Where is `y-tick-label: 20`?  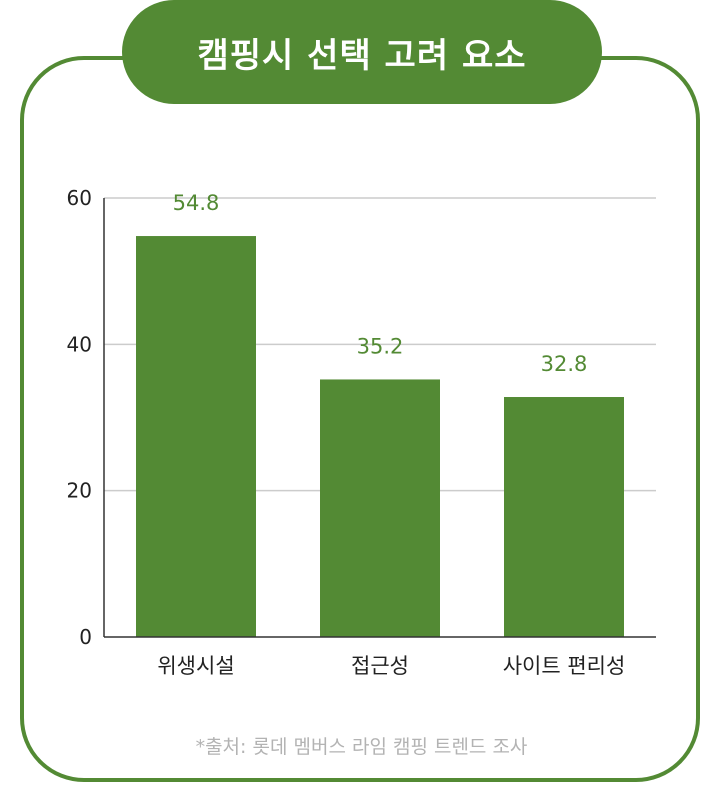 y-tick-label: 20 is located at coordinates (79, 491).